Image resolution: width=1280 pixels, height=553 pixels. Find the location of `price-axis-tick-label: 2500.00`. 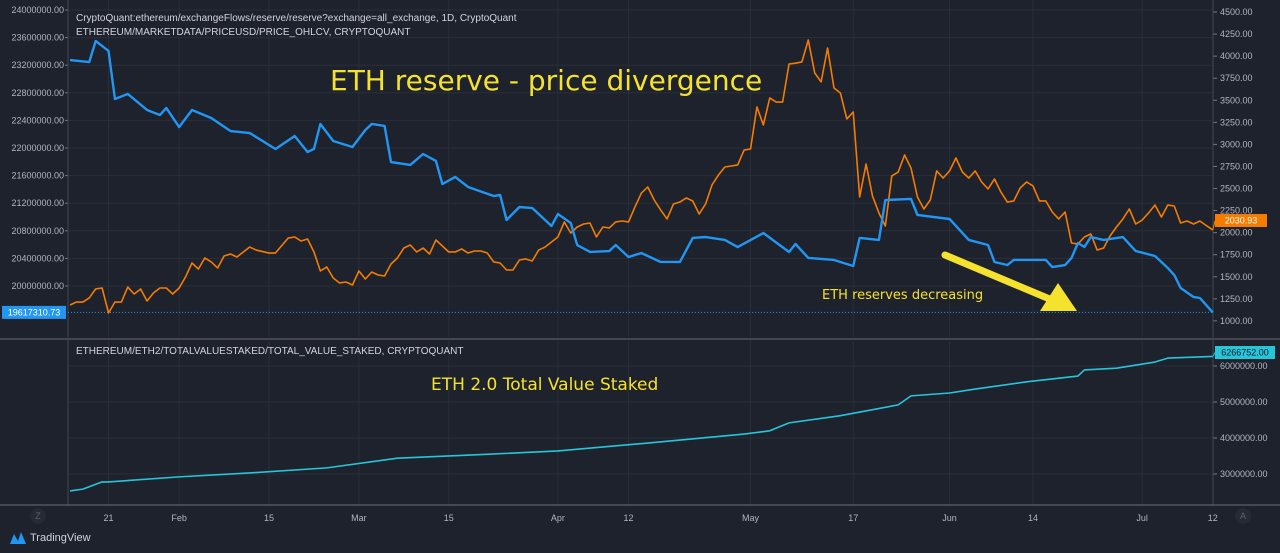

price-axis-tick-label: 2500.00 is located at coordinates (1236, 189).